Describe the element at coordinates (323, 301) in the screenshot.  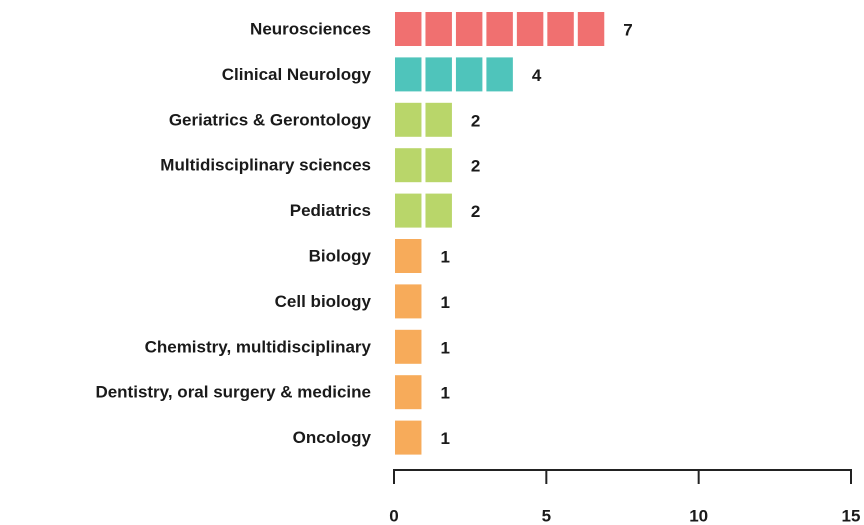
I see `y-tick-label: Cell biology` at that location.